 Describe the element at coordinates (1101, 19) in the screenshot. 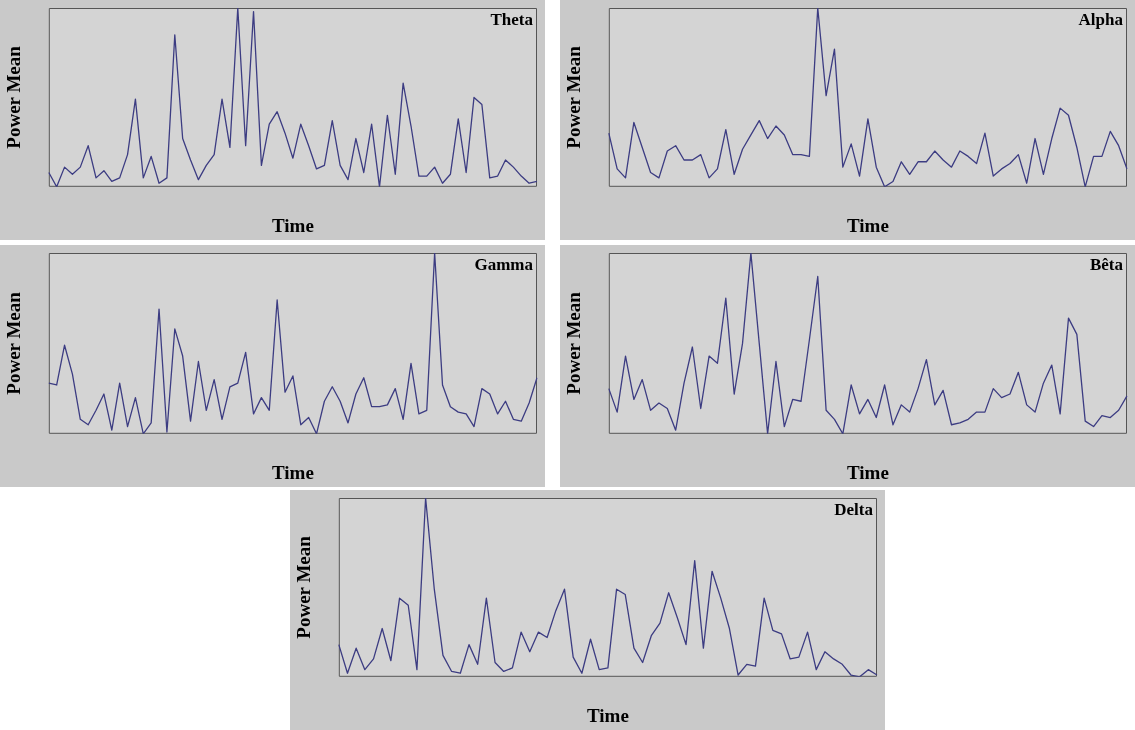

I see `chart-title: Alpha` at that location.